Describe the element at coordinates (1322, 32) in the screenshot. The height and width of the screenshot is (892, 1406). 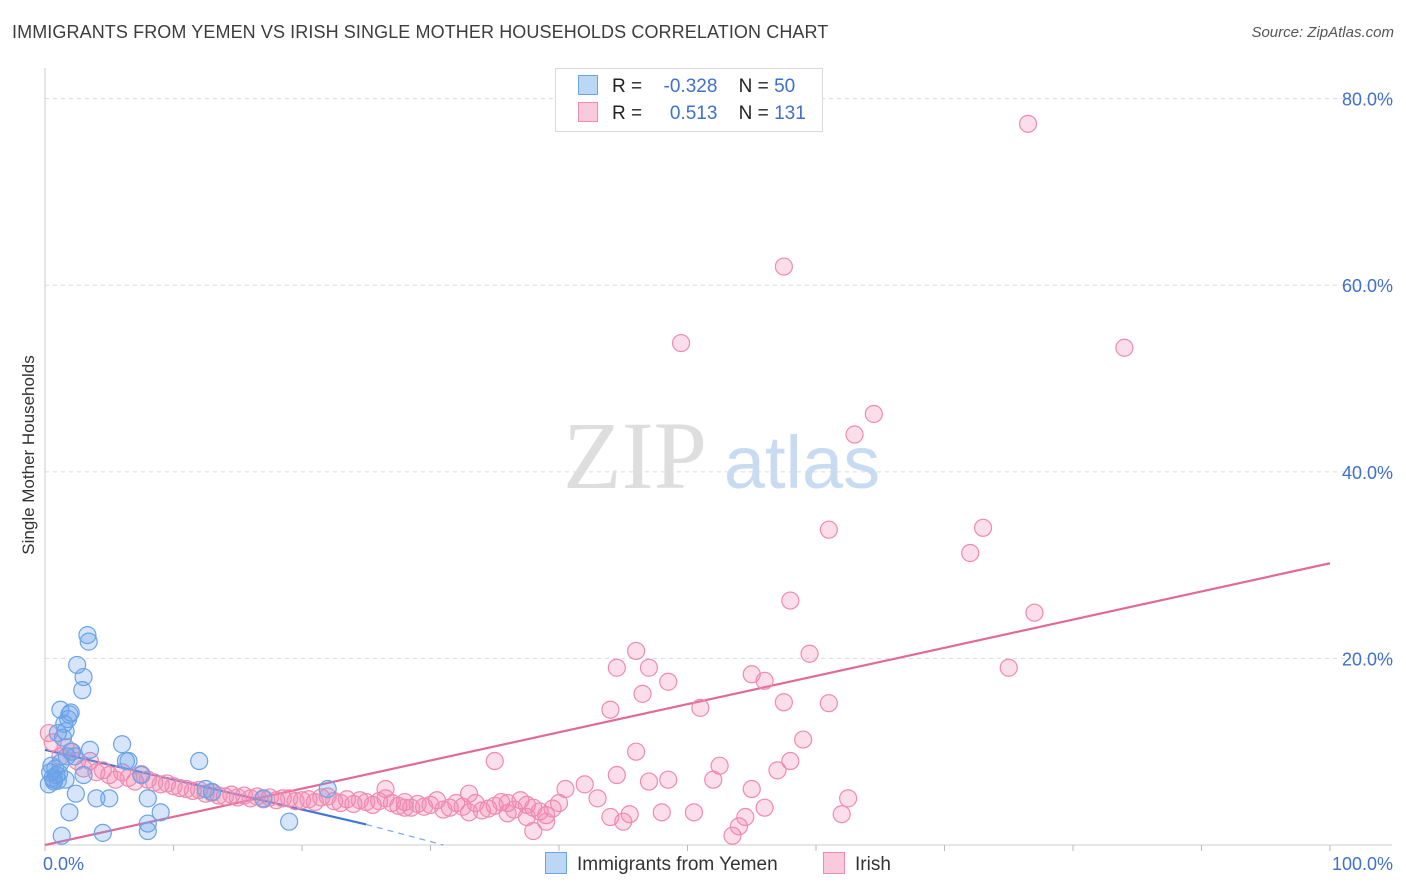
I see `source-label: Source: ZipAtlas.com` at that location.